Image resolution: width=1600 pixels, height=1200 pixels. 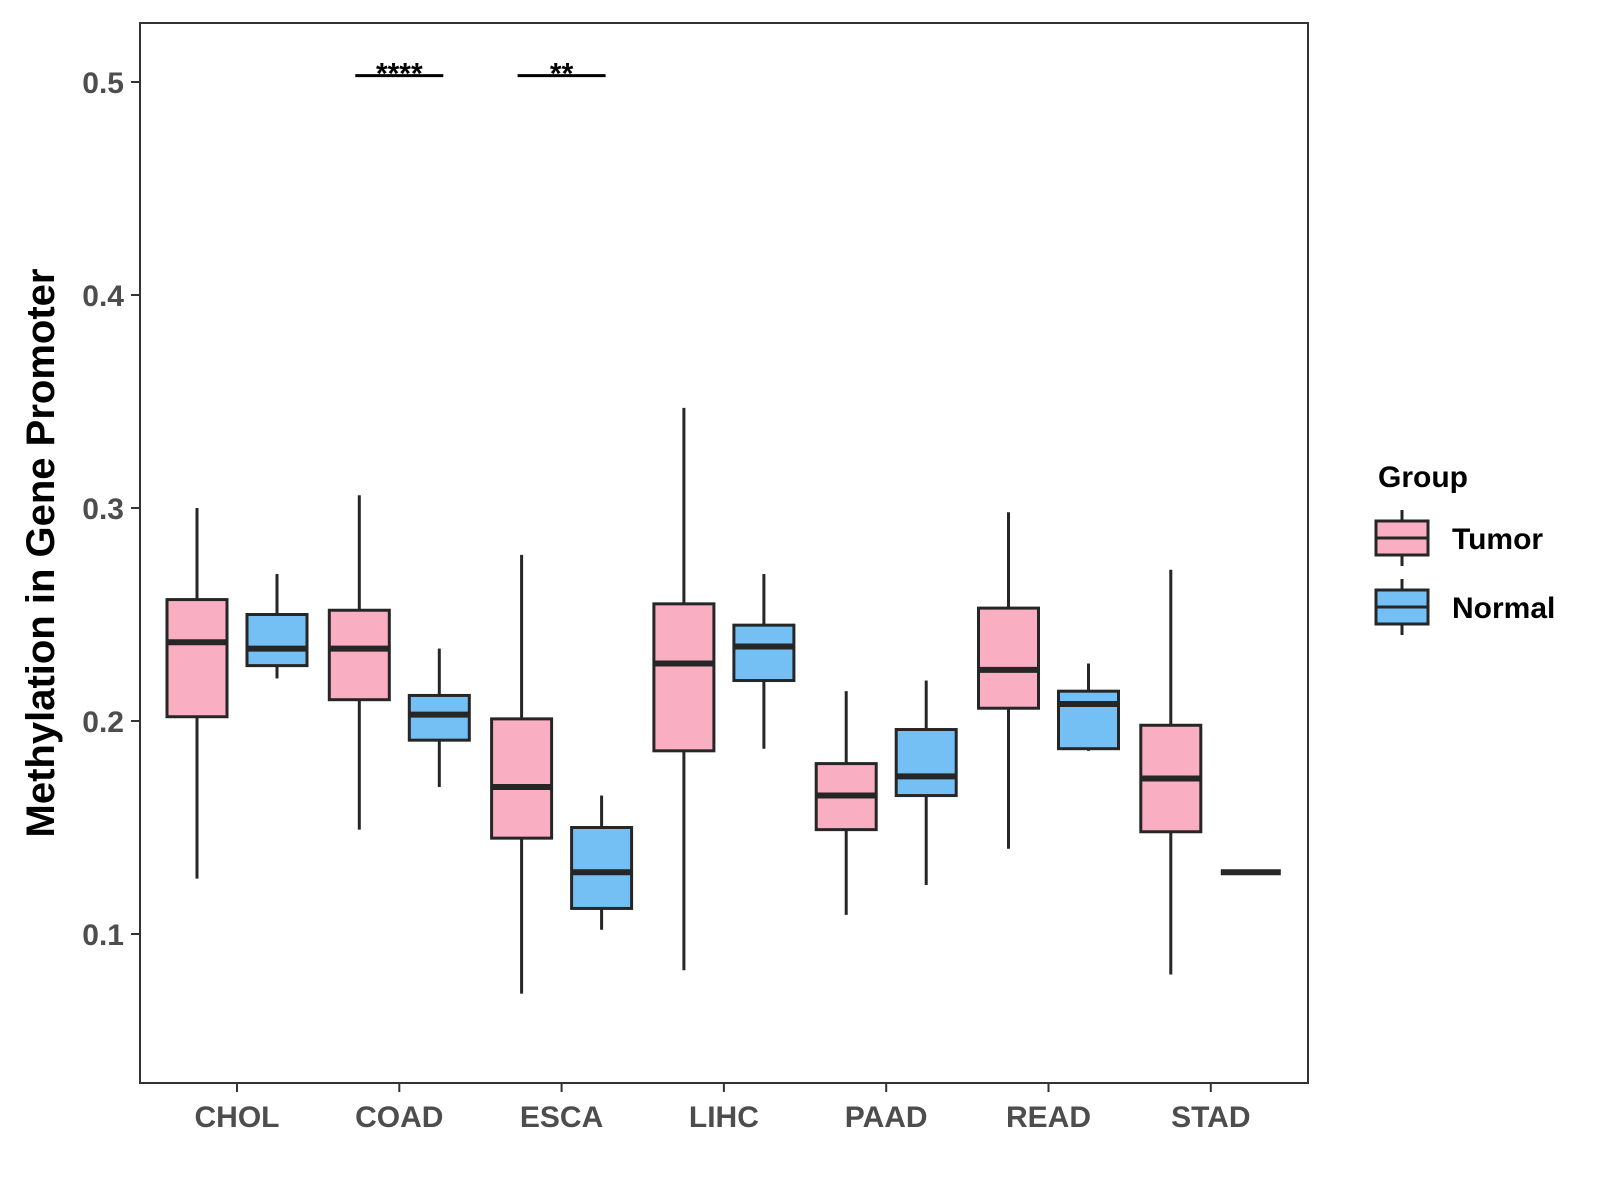 I want to click on box-normal-read, so click(x=1088, y=707).